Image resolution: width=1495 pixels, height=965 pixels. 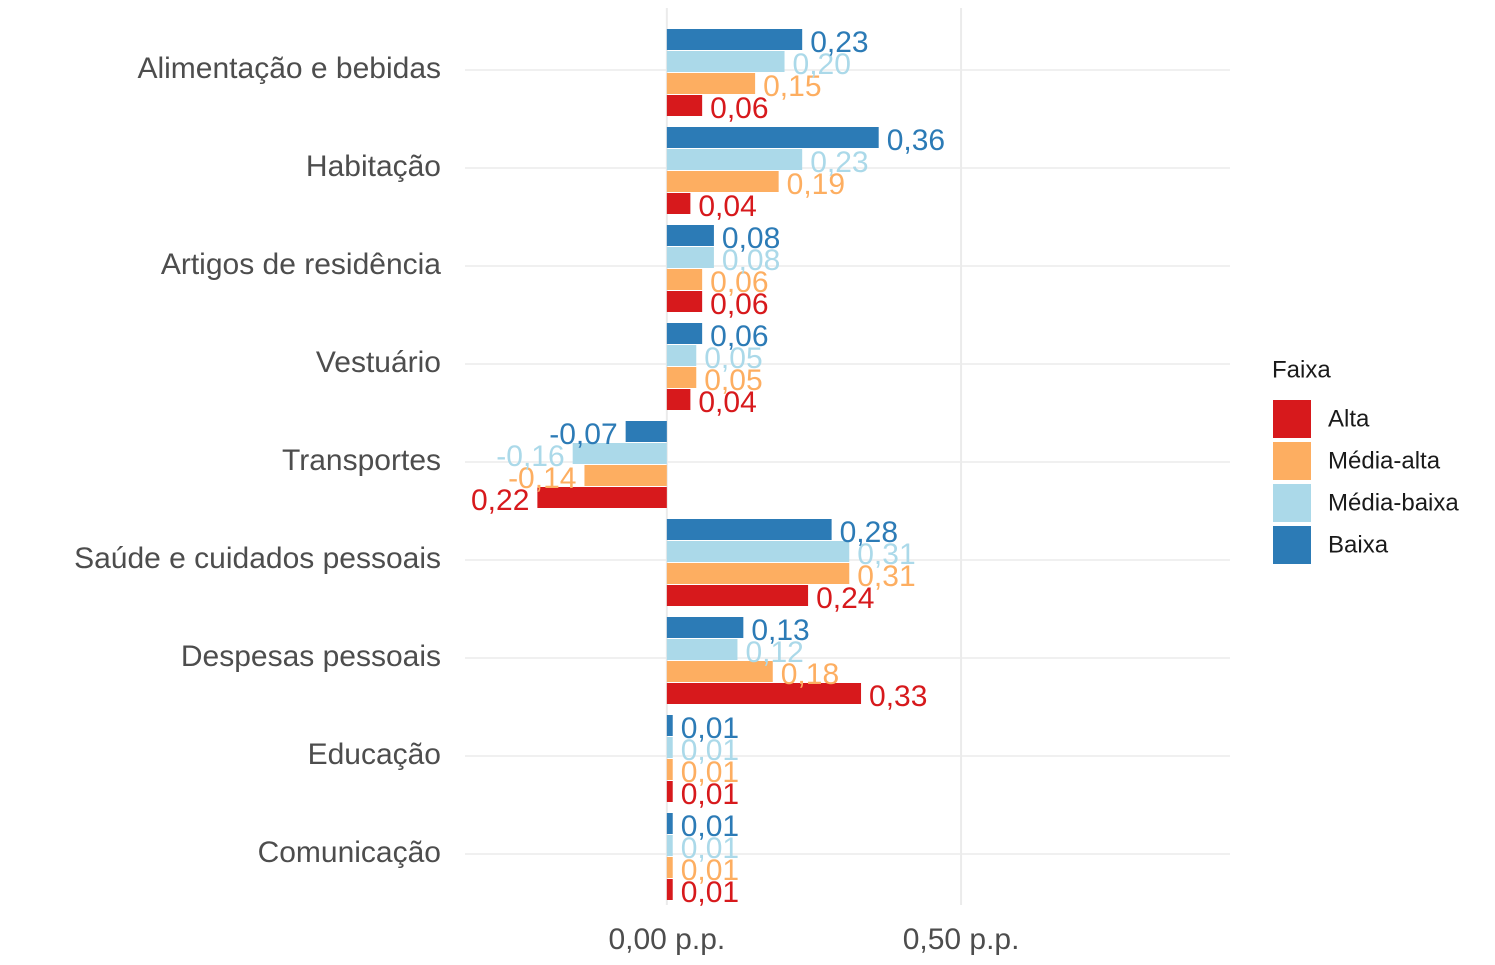 I want to click on y-tick-label: Despesas pessoais, so click(x=311, y=656).